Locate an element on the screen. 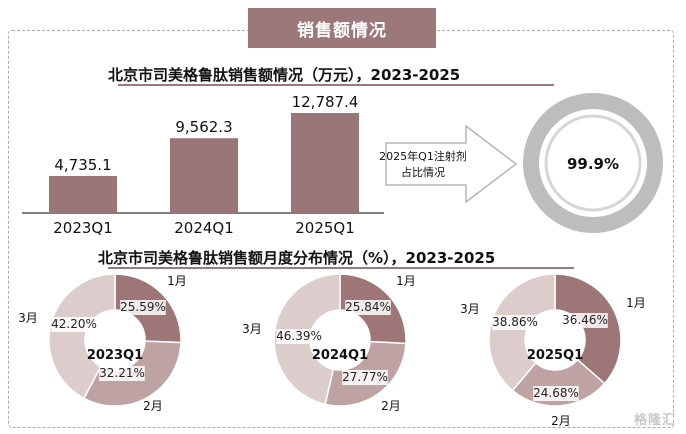 The image size is (686, 434). donut-value-label: 32.21% is located at coordinates (122, 373).